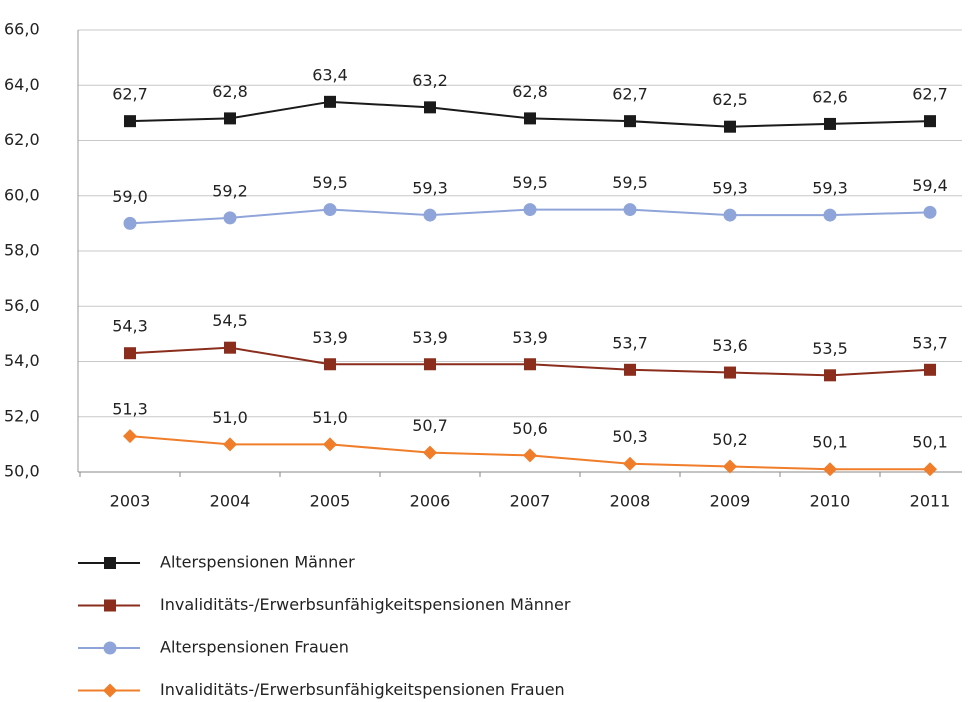 The width and height of the screenshot is (969, 702). I want to click on x-tick-label: 2011, so click(930, 501).